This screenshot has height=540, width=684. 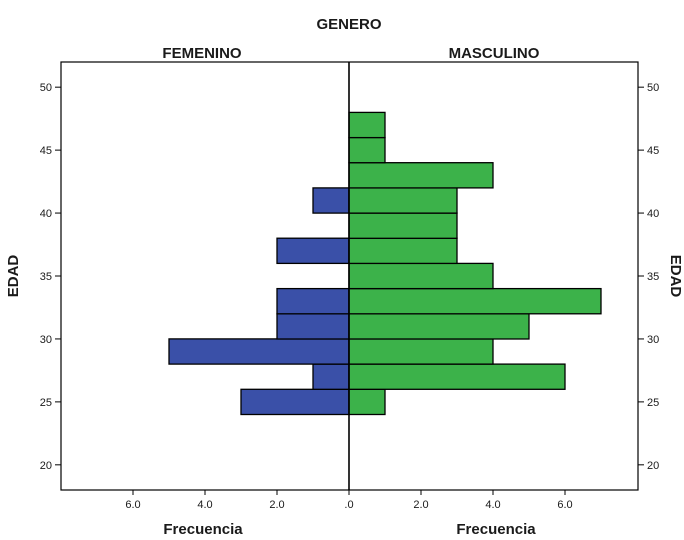 What do you see at coordinates (653, 403) in the screenshot?
I see `y-tick-label-right-25: 25` at bounding box center [653, 403].